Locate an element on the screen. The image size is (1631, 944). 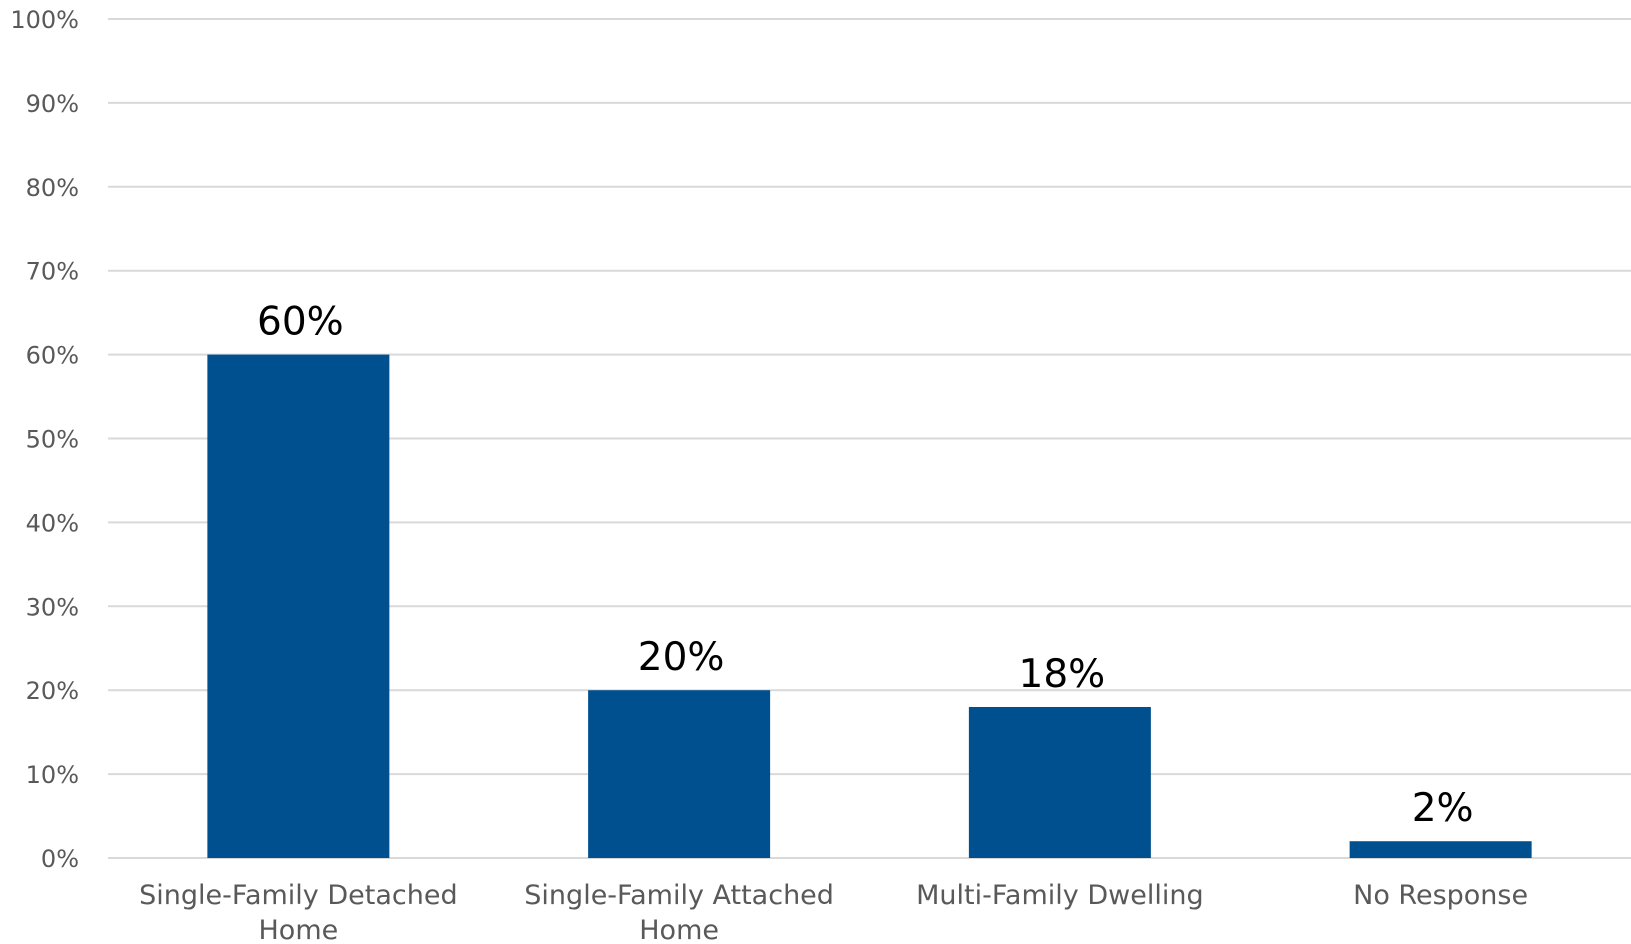
category-label: Multi-Family Dwelling is located at coordinates (1059, 895).